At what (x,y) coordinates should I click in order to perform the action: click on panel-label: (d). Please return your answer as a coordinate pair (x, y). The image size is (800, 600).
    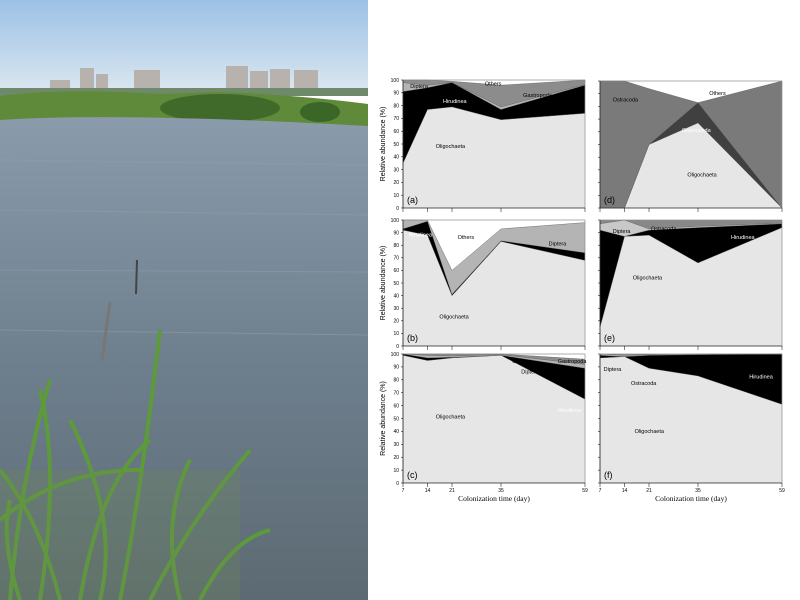
    Looking at the image, I should click on (609, 200).